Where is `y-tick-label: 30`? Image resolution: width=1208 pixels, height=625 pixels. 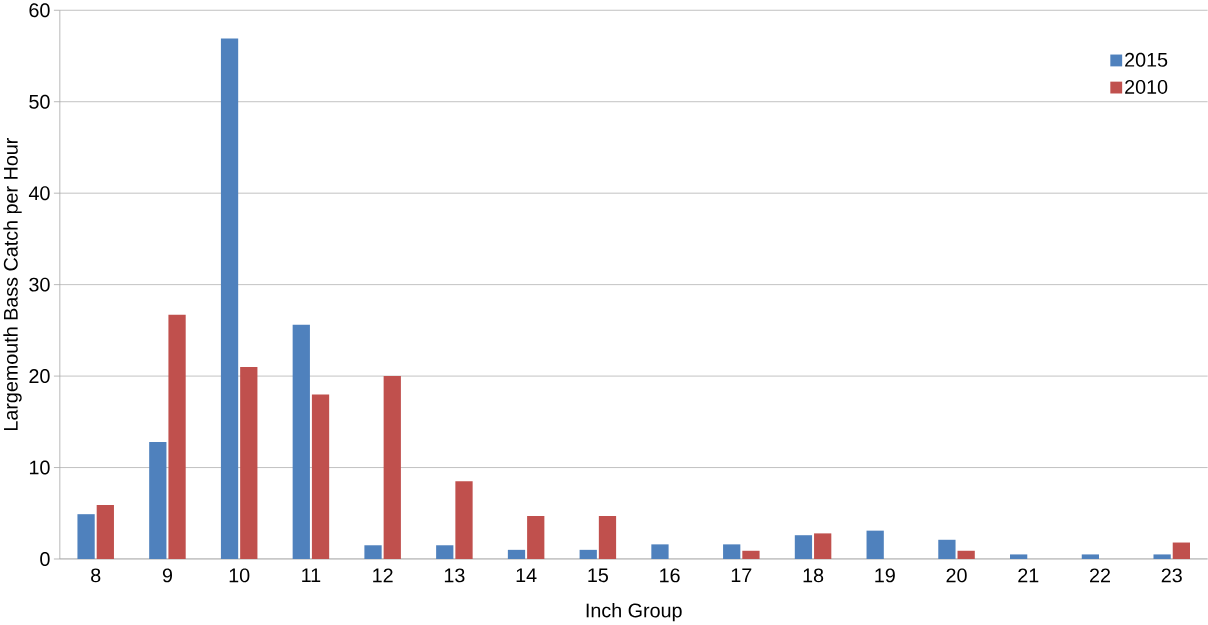
y-tick-label: 30 is located at coordinates (39, 284).